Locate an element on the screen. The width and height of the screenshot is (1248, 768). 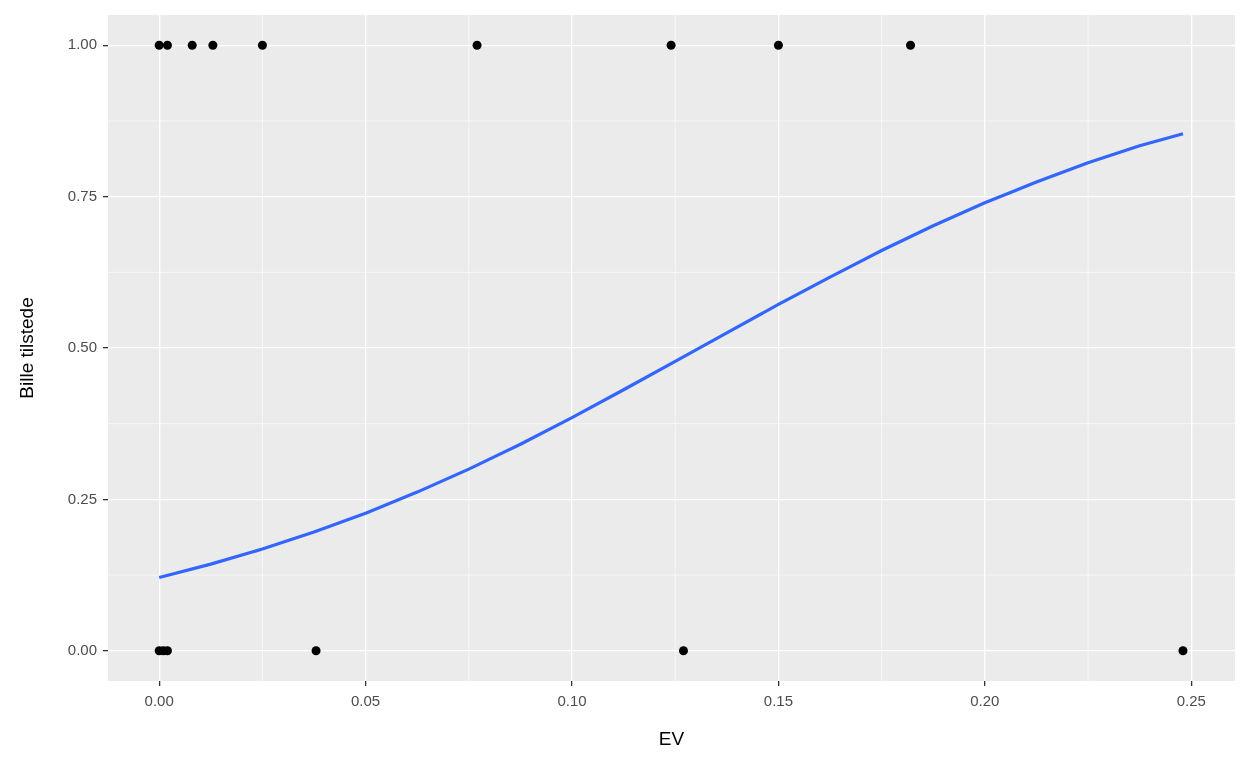
x-tick-label: 0.00 is located at coordinates (159, 701).